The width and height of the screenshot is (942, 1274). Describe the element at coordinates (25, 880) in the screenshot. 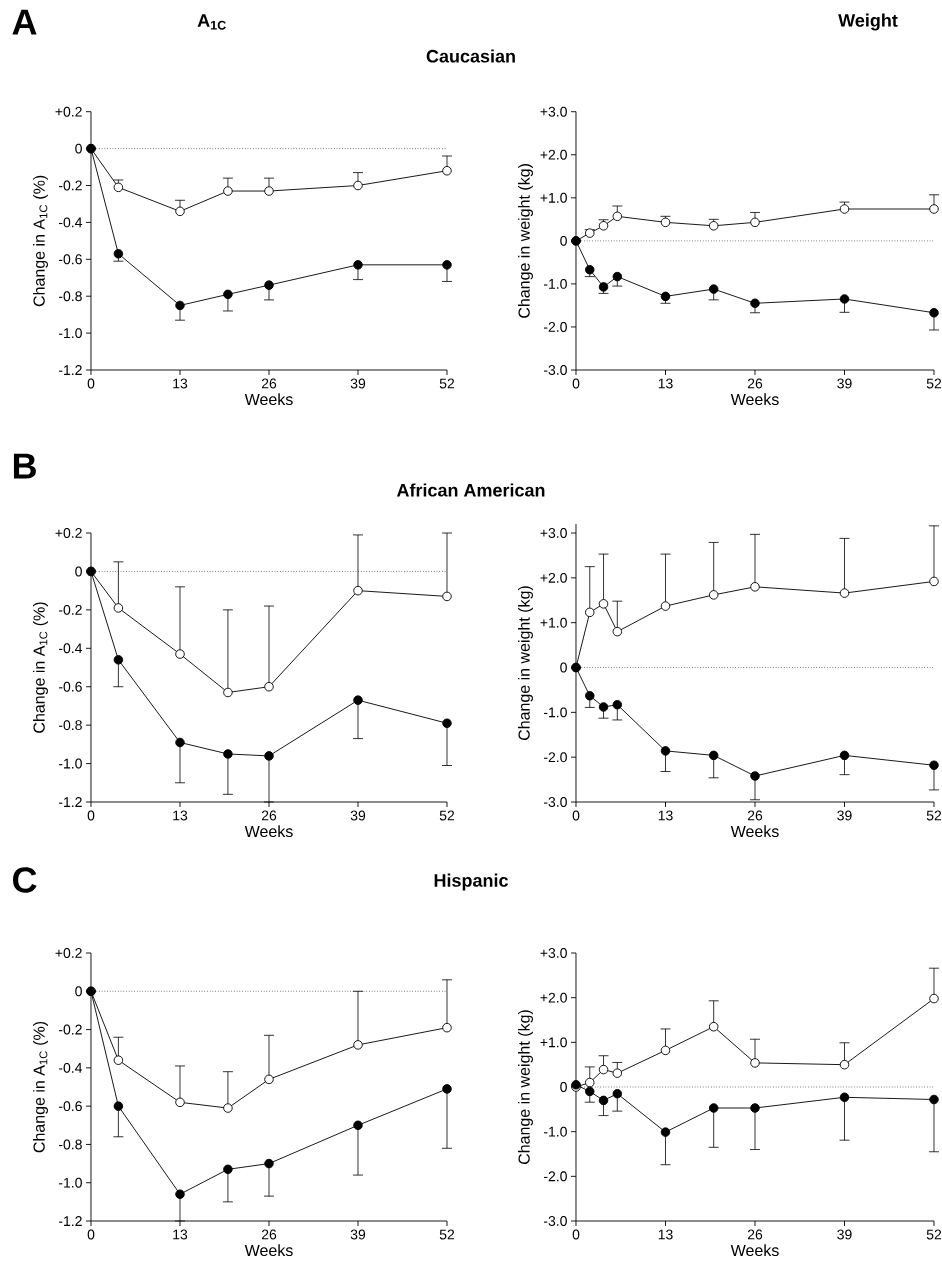

I see `text: C` at that location.